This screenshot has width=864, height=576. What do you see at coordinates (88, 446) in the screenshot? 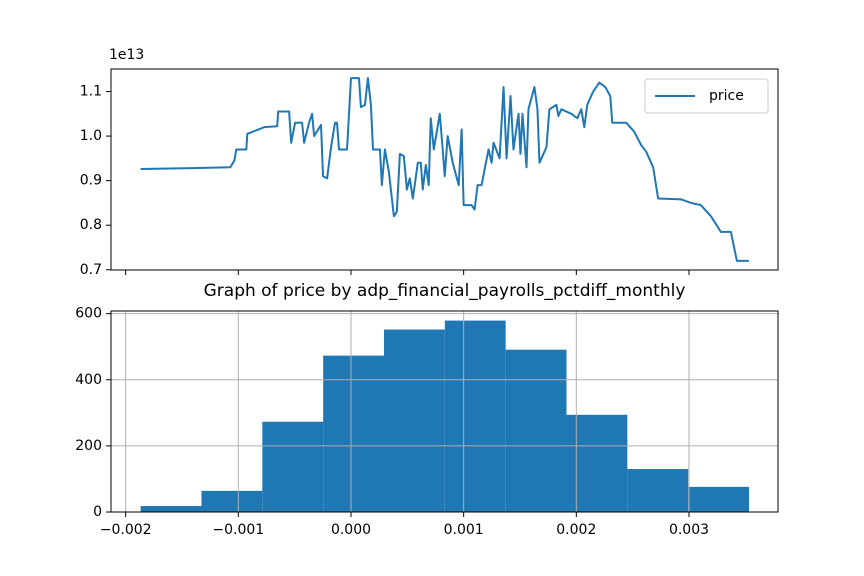
I see `y-tick-label: 200` at bounding box center [88, 446].